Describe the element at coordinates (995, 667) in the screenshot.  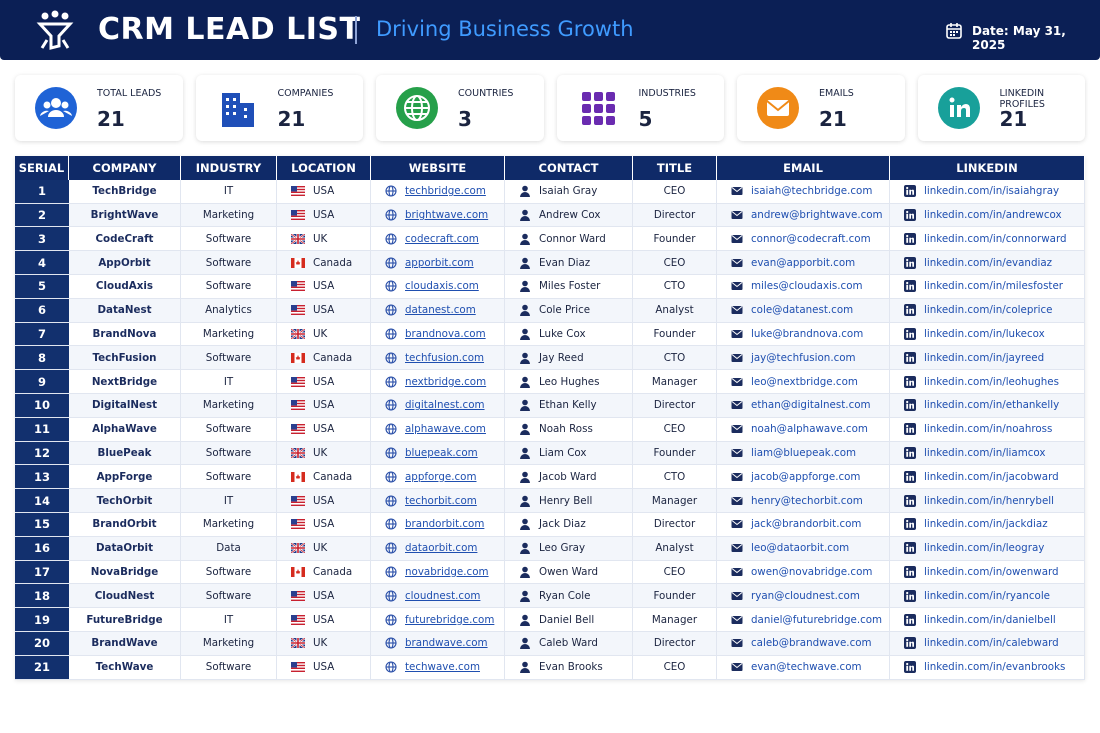
I see `cell-text: linkedin.com/in/evanbrooks` at that location.